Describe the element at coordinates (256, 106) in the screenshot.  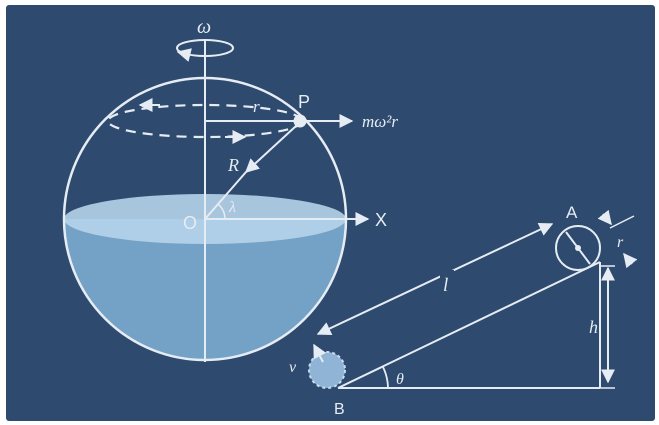
I see `sphere-small-r-label: r` at that location.